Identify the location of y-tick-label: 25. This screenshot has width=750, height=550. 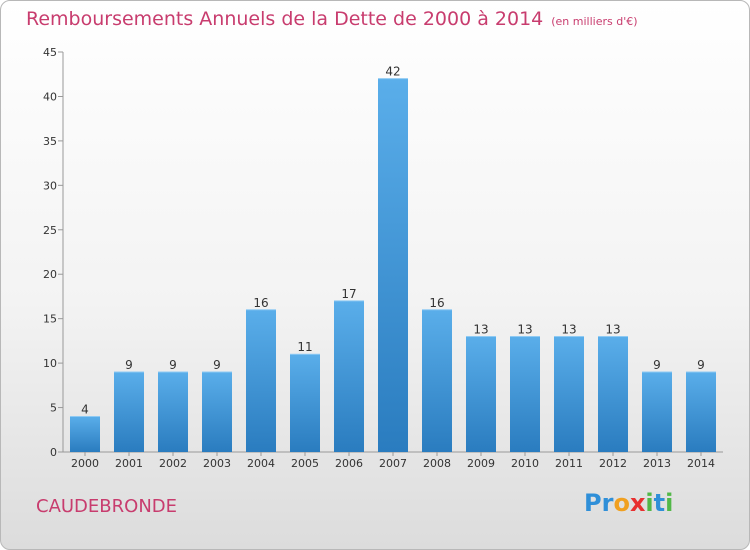
(50, 230).